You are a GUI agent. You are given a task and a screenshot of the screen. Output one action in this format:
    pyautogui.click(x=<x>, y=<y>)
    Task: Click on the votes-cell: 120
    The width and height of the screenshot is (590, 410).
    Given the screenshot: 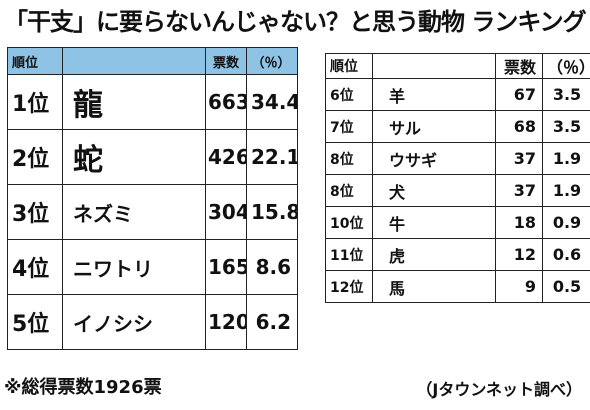 What is the action you would take?
    pyautogui.click(x=226, y=322)
    